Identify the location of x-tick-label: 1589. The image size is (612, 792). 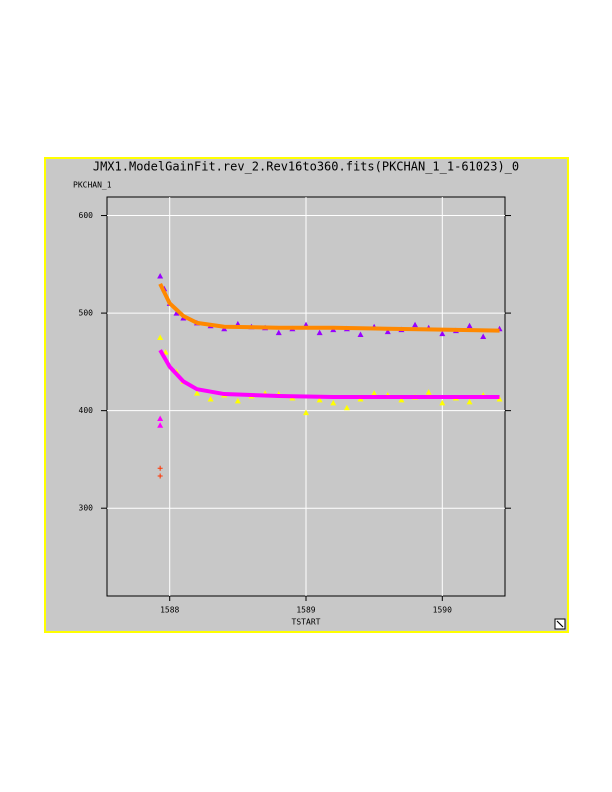
(305, 610).